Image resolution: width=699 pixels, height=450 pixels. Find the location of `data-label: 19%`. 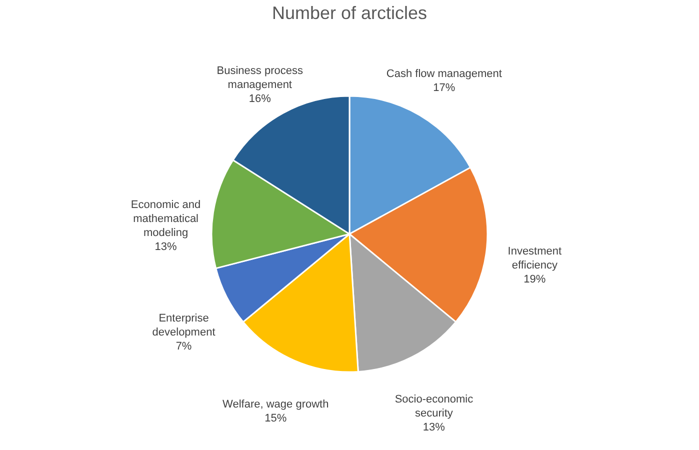

data-label: 19% is located at coordinates (535, 280).